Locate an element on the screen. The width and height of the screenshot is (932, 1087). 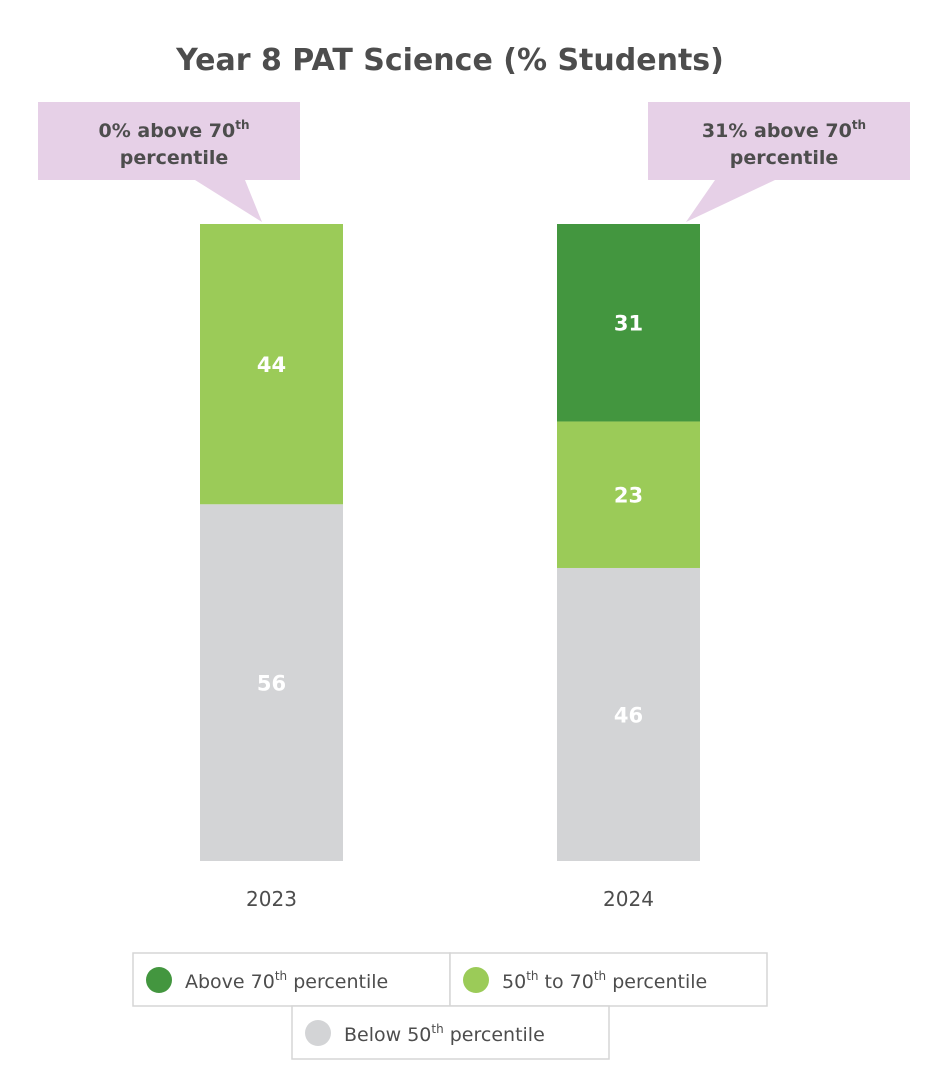
callout-2024: 31% above 70th percentile is located at coordinates (779, 162).